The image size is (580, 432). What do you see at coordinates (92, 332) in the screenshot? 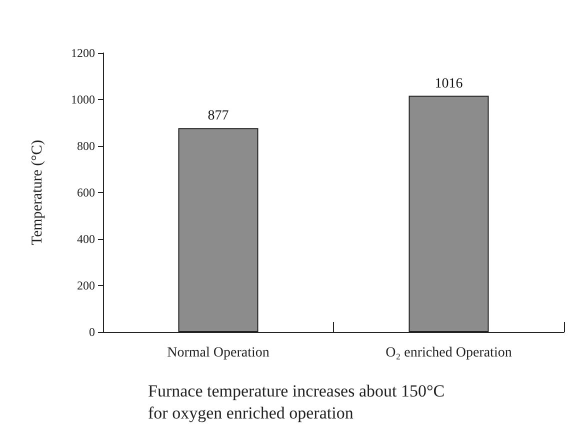
I see `y-tick-label: 0` at bounding box center [92, 332].